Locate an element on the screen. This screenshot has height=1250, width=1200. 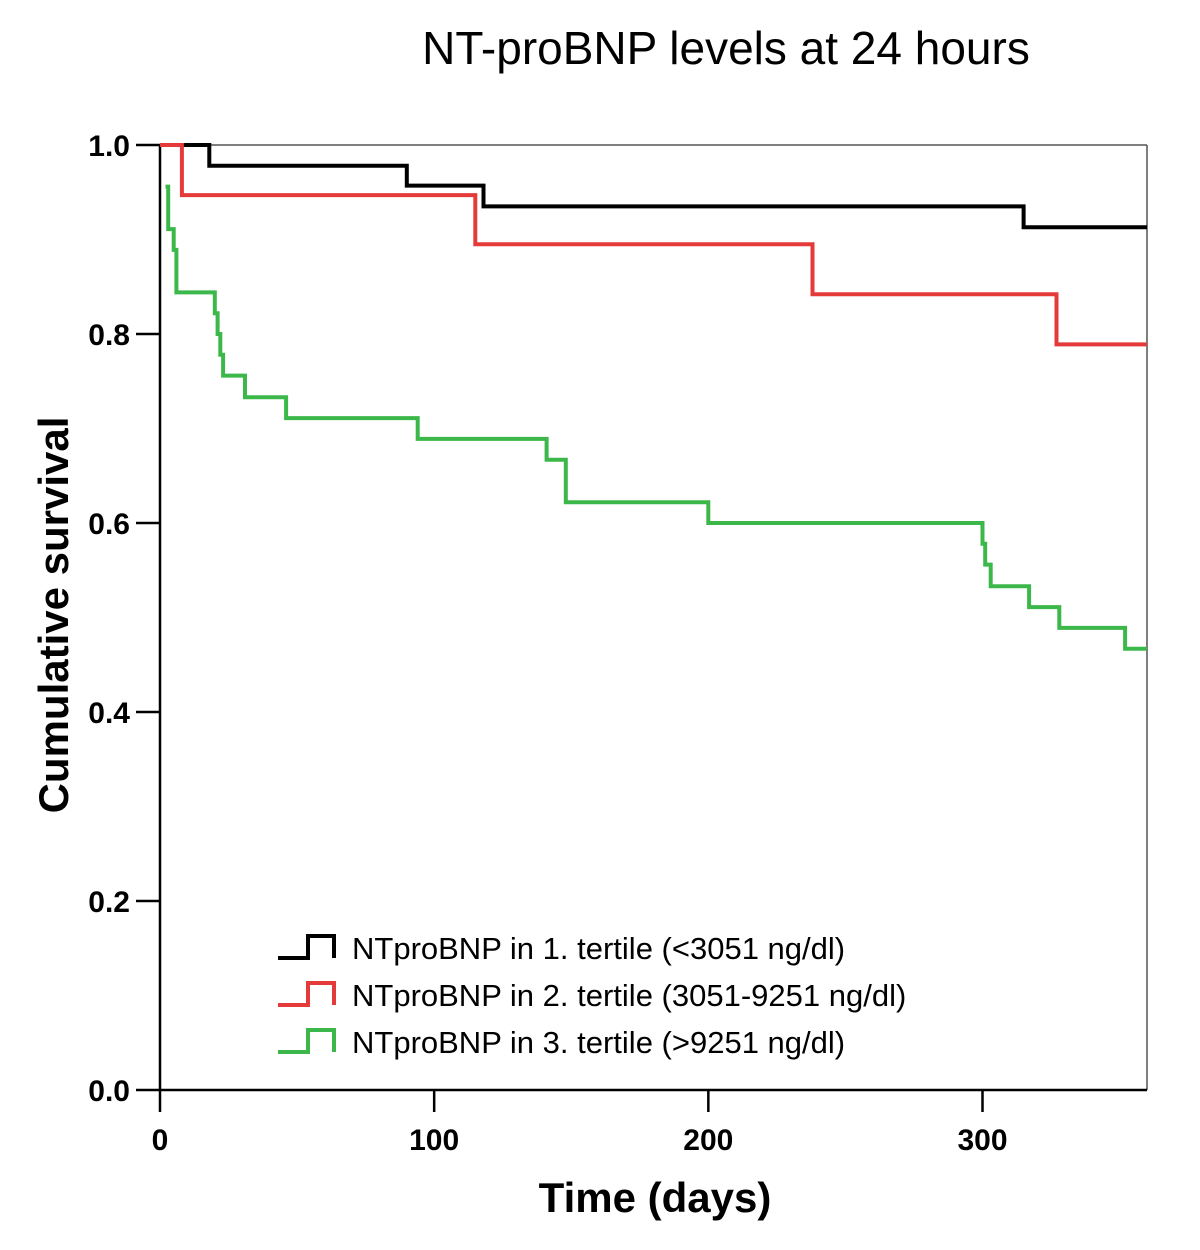
y-tick-label: 0.6 is located at coordinates (109, 524).